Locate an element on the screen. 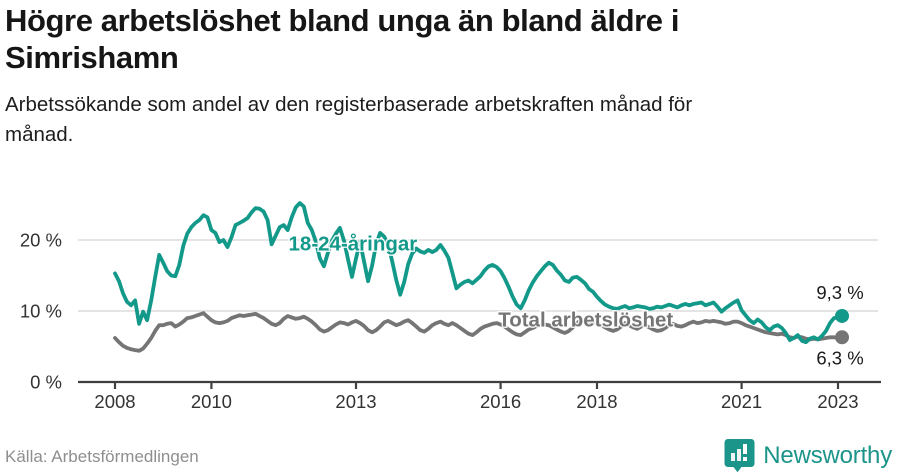 The image size is (900, 474). source-label: Källa: Arbetsförmedlingen is located at coordinates (102, 456).